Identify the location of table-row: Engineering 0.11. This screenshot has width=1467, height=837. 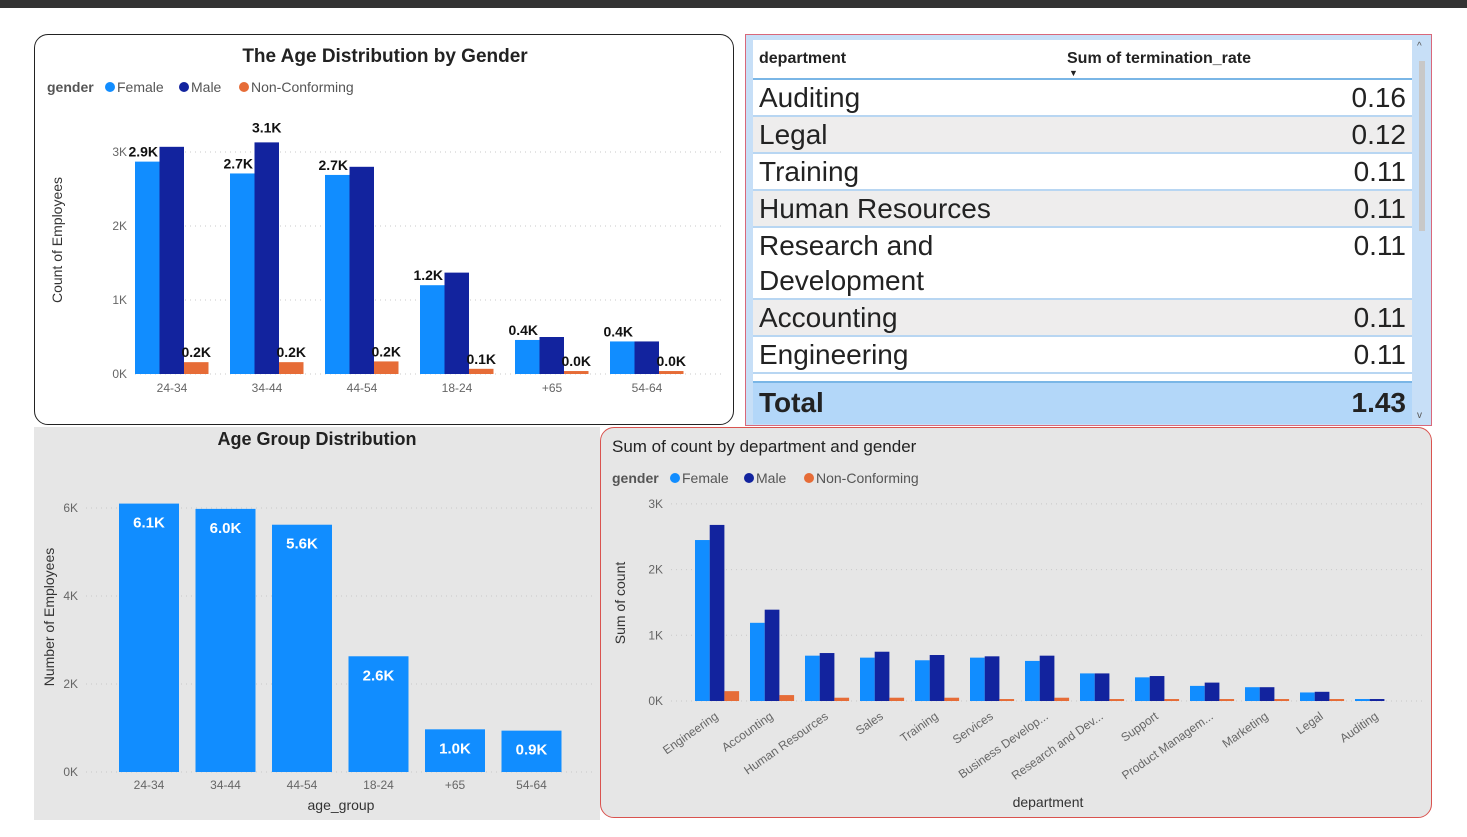
(1082, 355).